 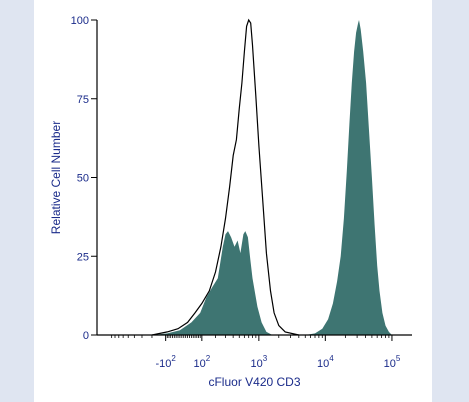 I want to click on x-tick-label: 10⁵, so click(x=392, y=362).